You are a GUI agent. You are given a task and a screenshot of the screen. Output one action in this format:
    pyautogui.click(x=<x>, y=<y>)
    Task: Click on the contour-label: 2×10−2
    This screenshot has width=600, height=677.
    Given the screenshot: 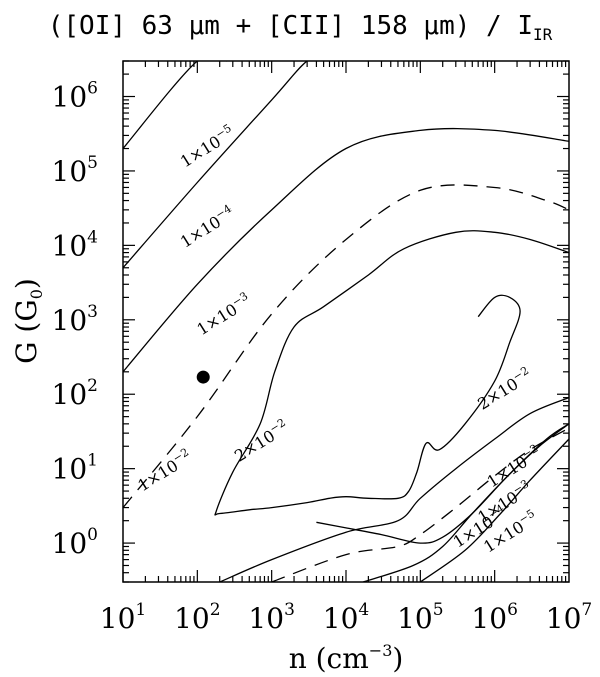 What is the action you would take?
    pyautogui.click(x=504, y=389)
    